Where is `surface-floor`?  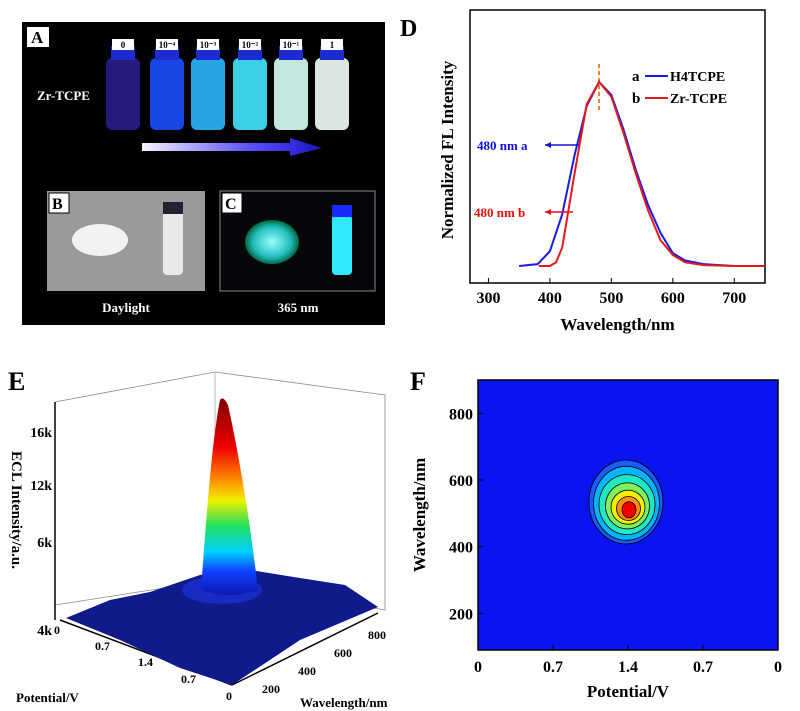 surface-floor is located at coordinates (222, 627).